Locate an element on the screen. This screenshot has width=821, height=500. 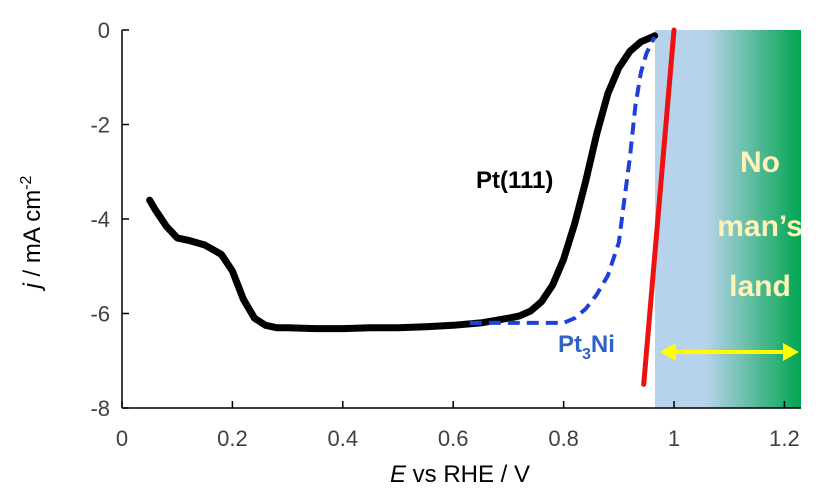
x-tick-label: 0.2 is located at coordinates (232, 438).